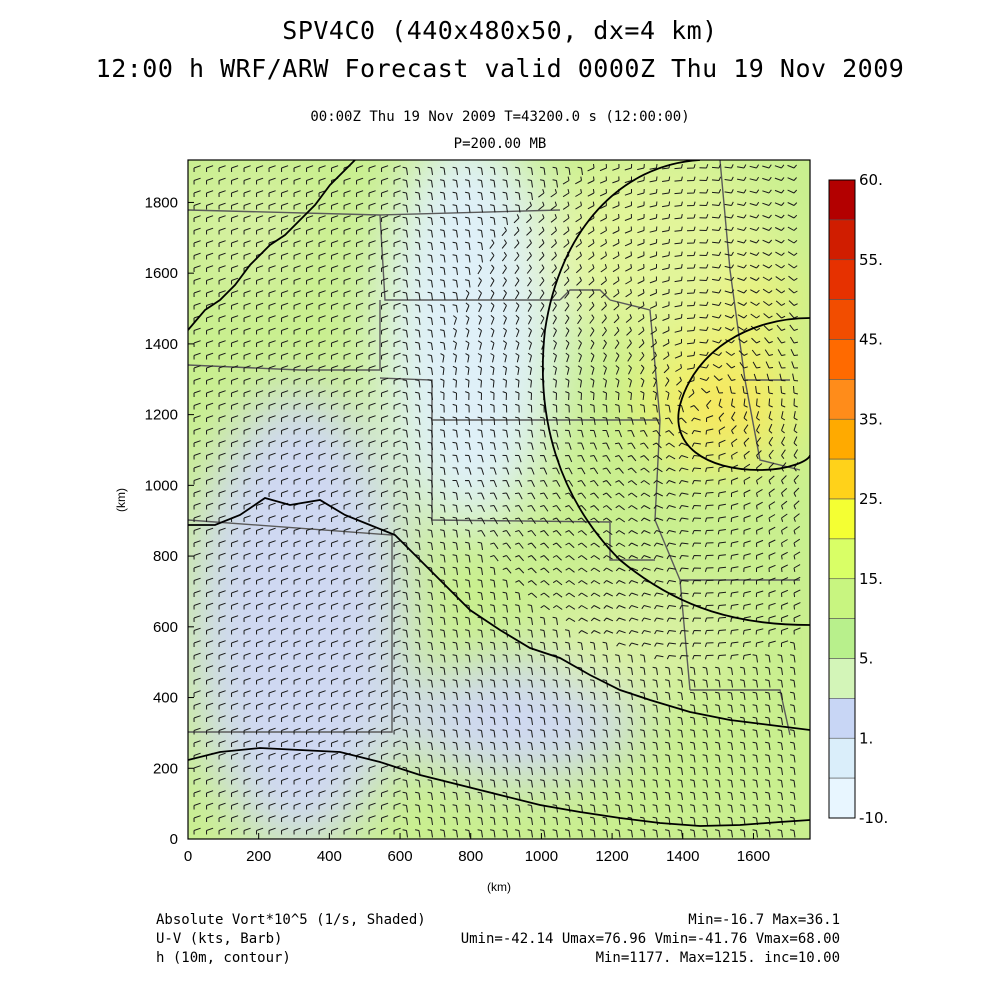  I want to click on colorbar: 60. 55. 45. 35. 25. 15. 5. 1. -10., so click(858, 499).